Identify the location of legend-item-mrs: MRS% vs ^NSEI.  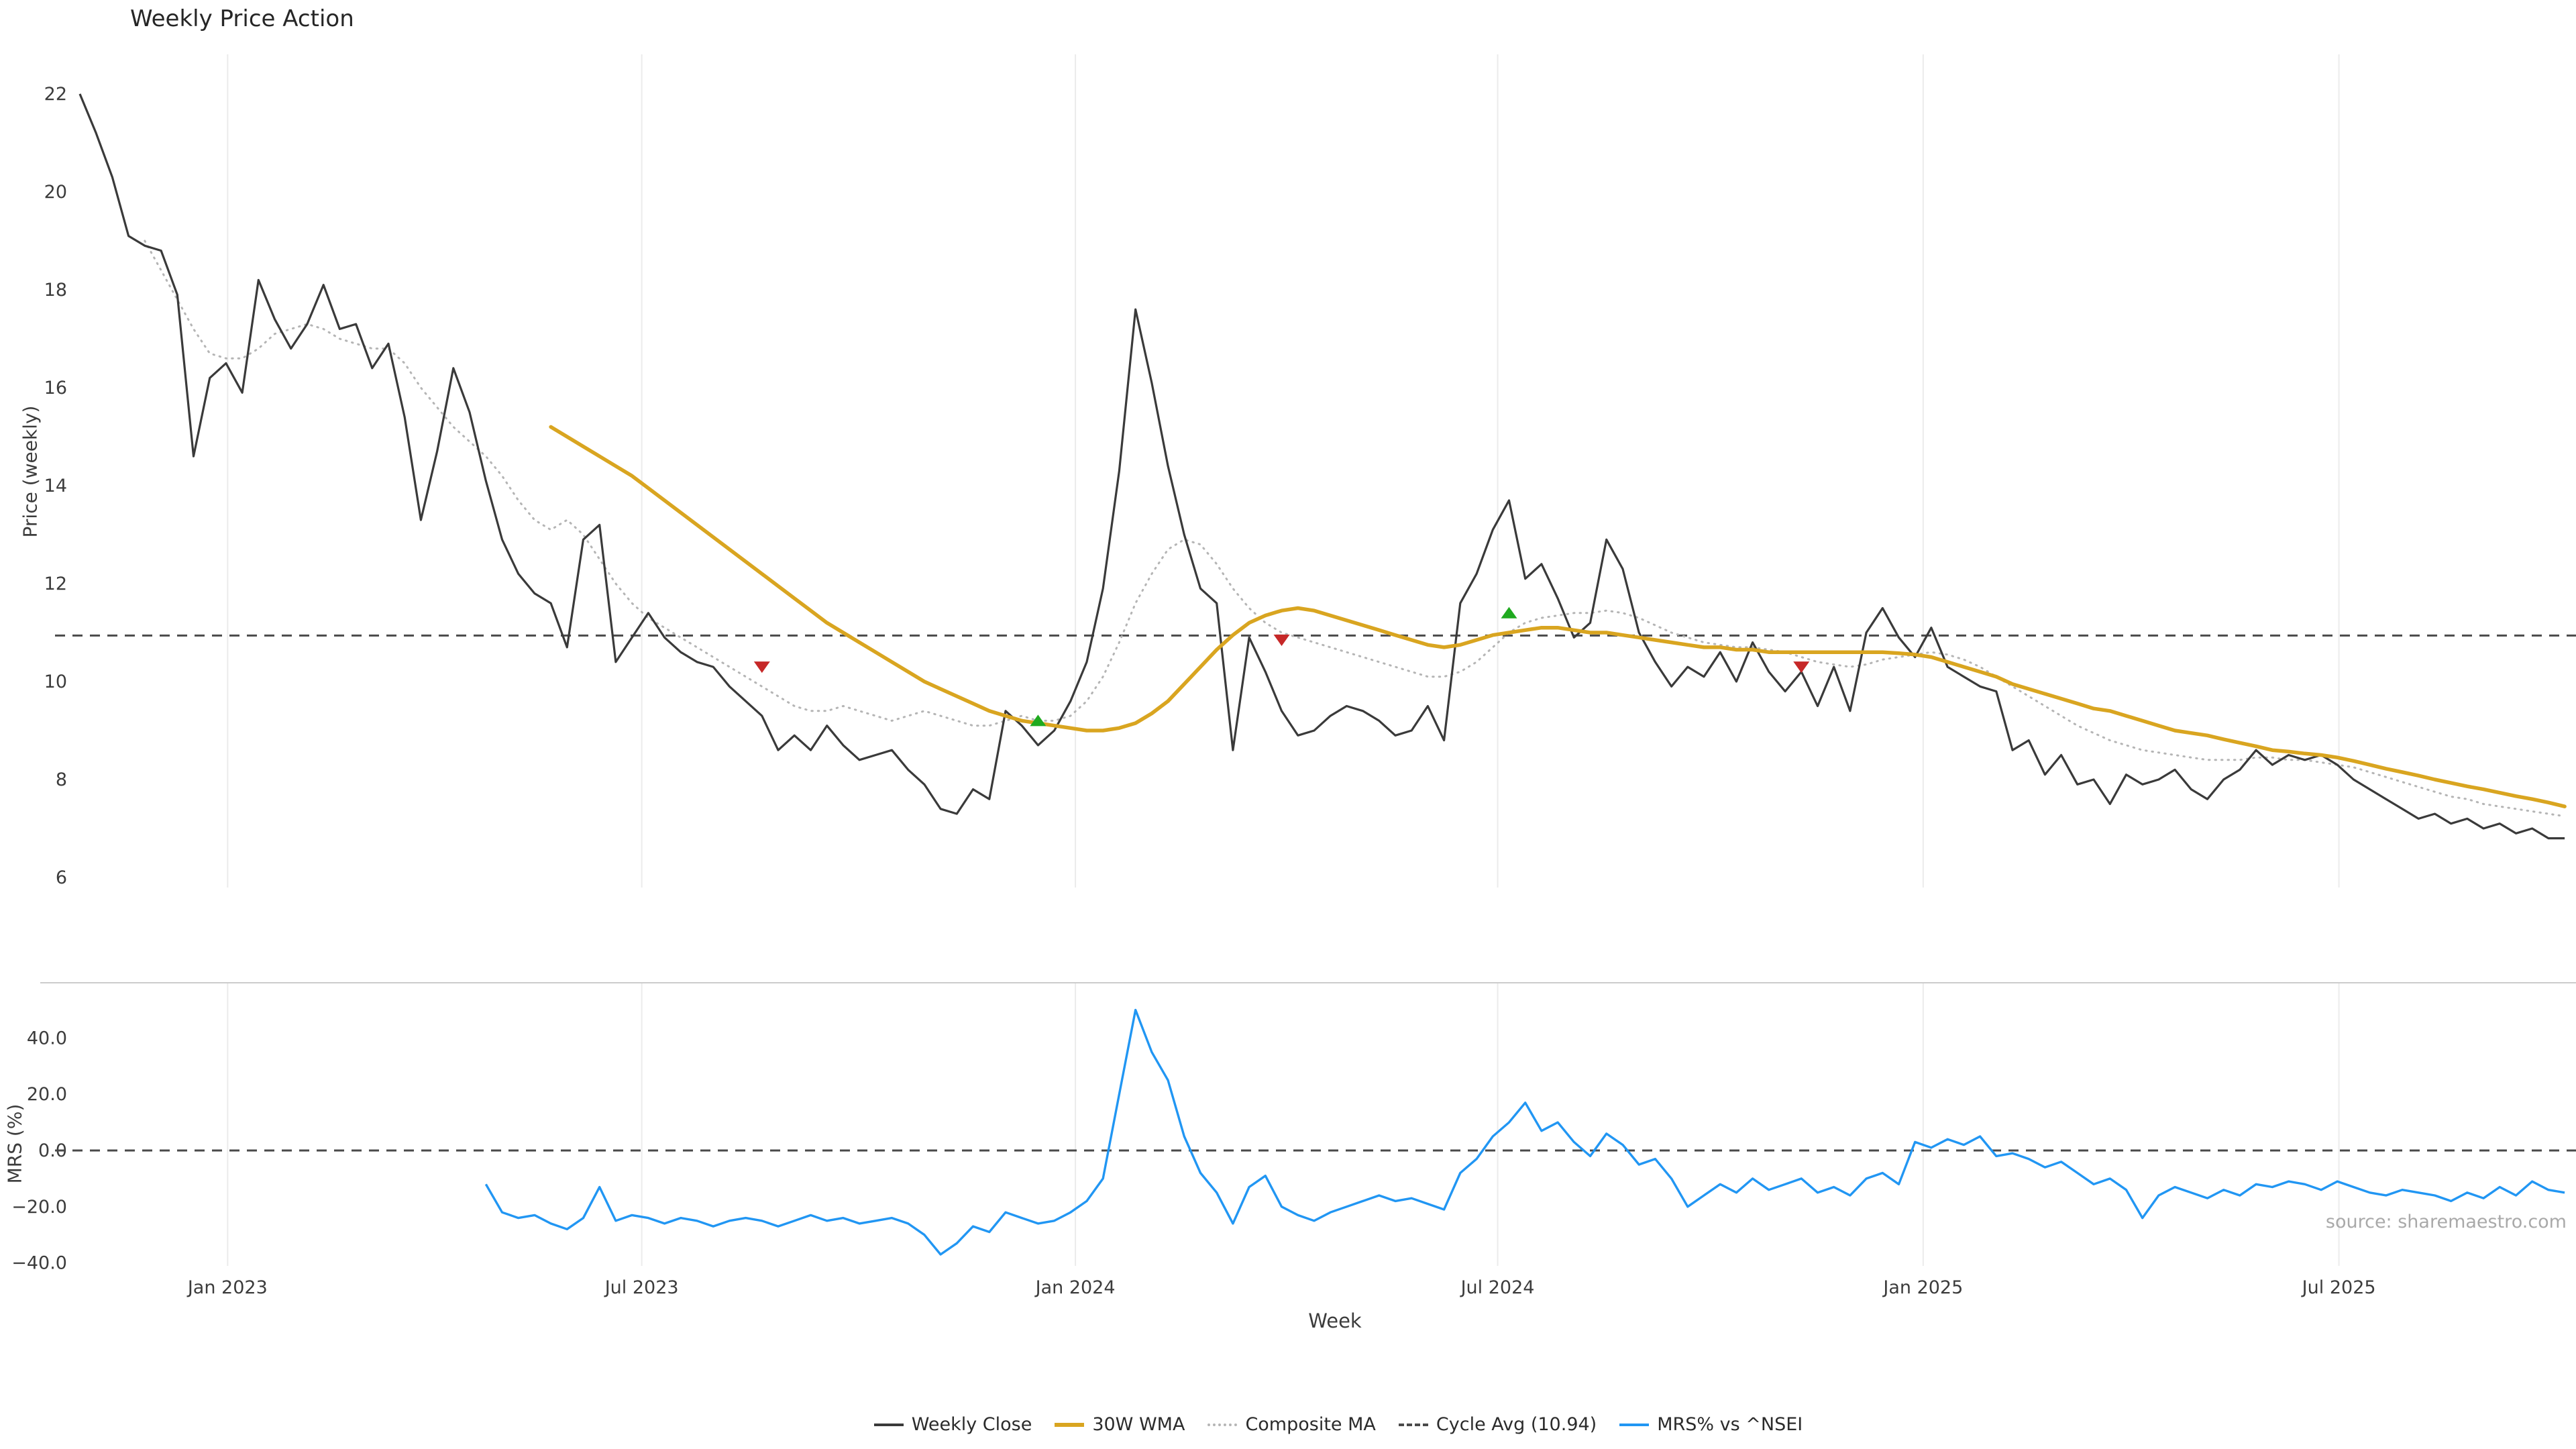
(1711, 1424).